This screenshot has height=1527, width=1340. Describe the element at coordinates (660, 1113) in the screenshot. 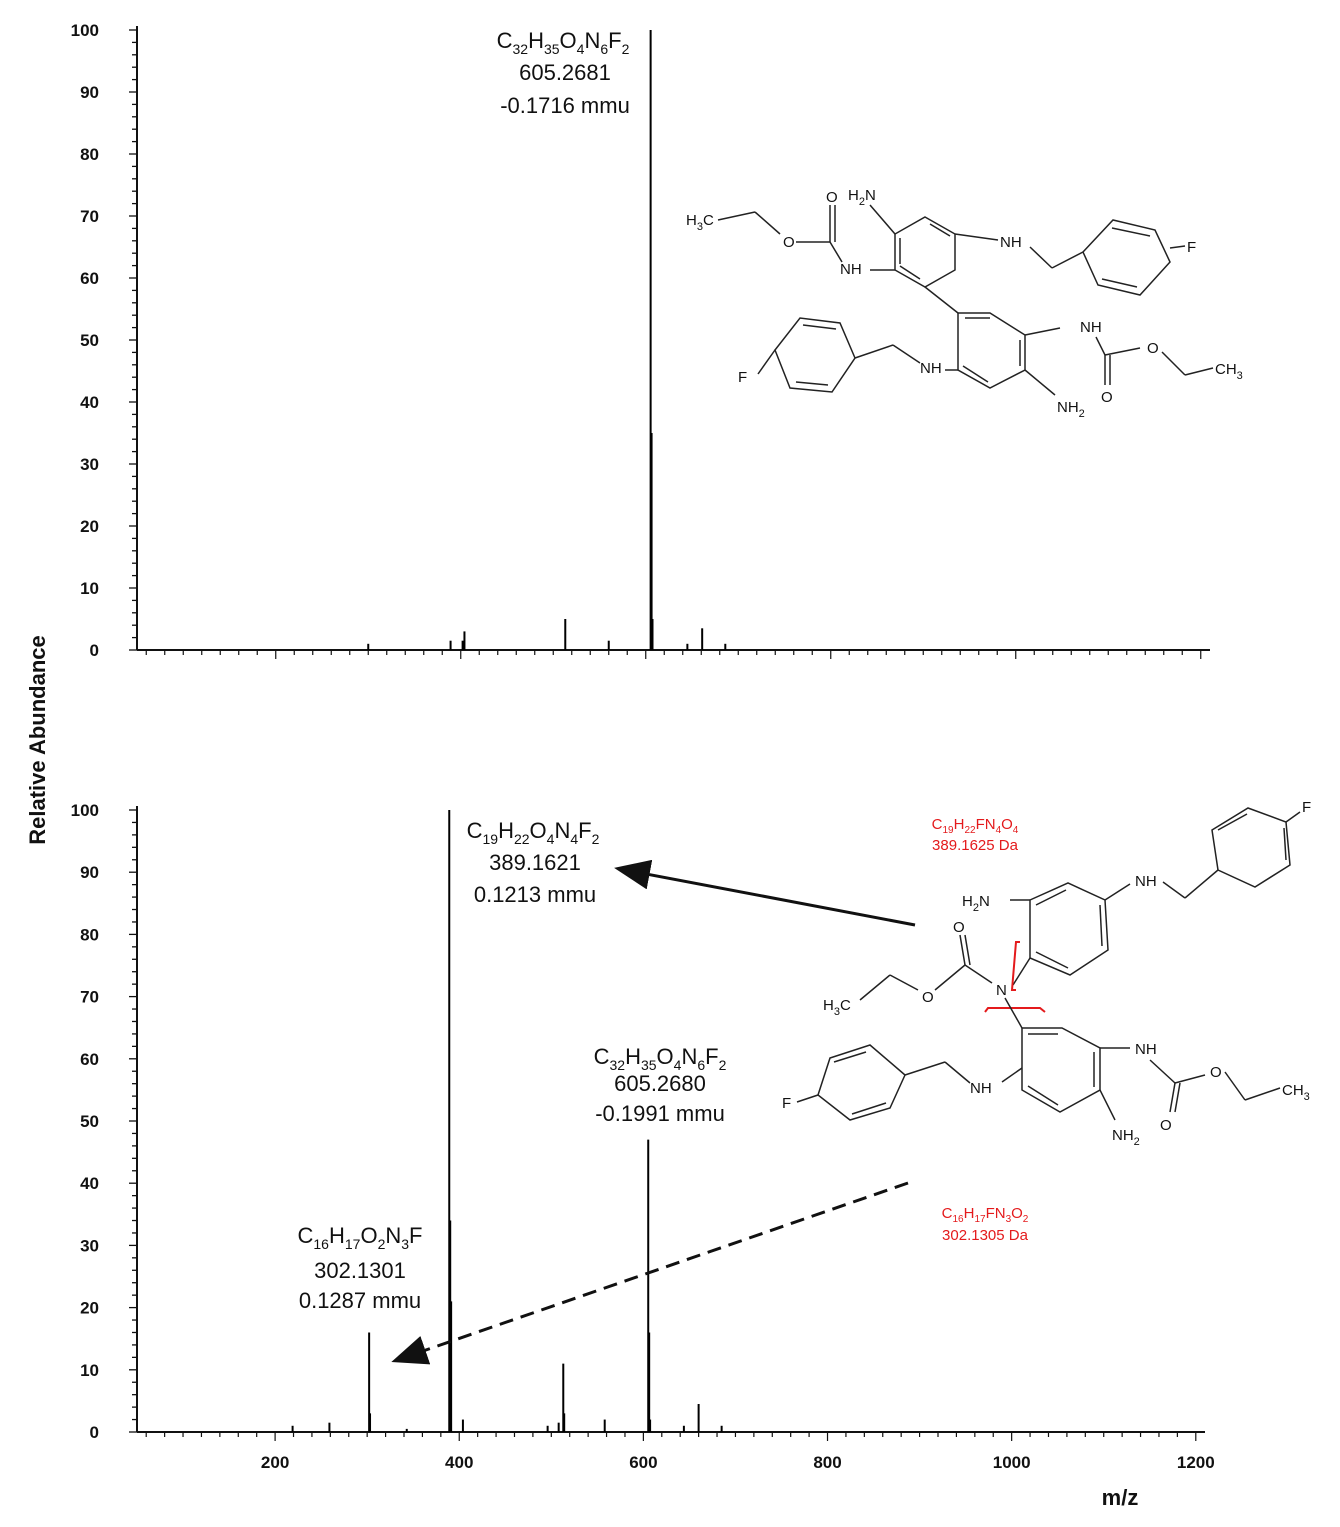

I see `mmu-label: -0.1991 mmu` at that location.